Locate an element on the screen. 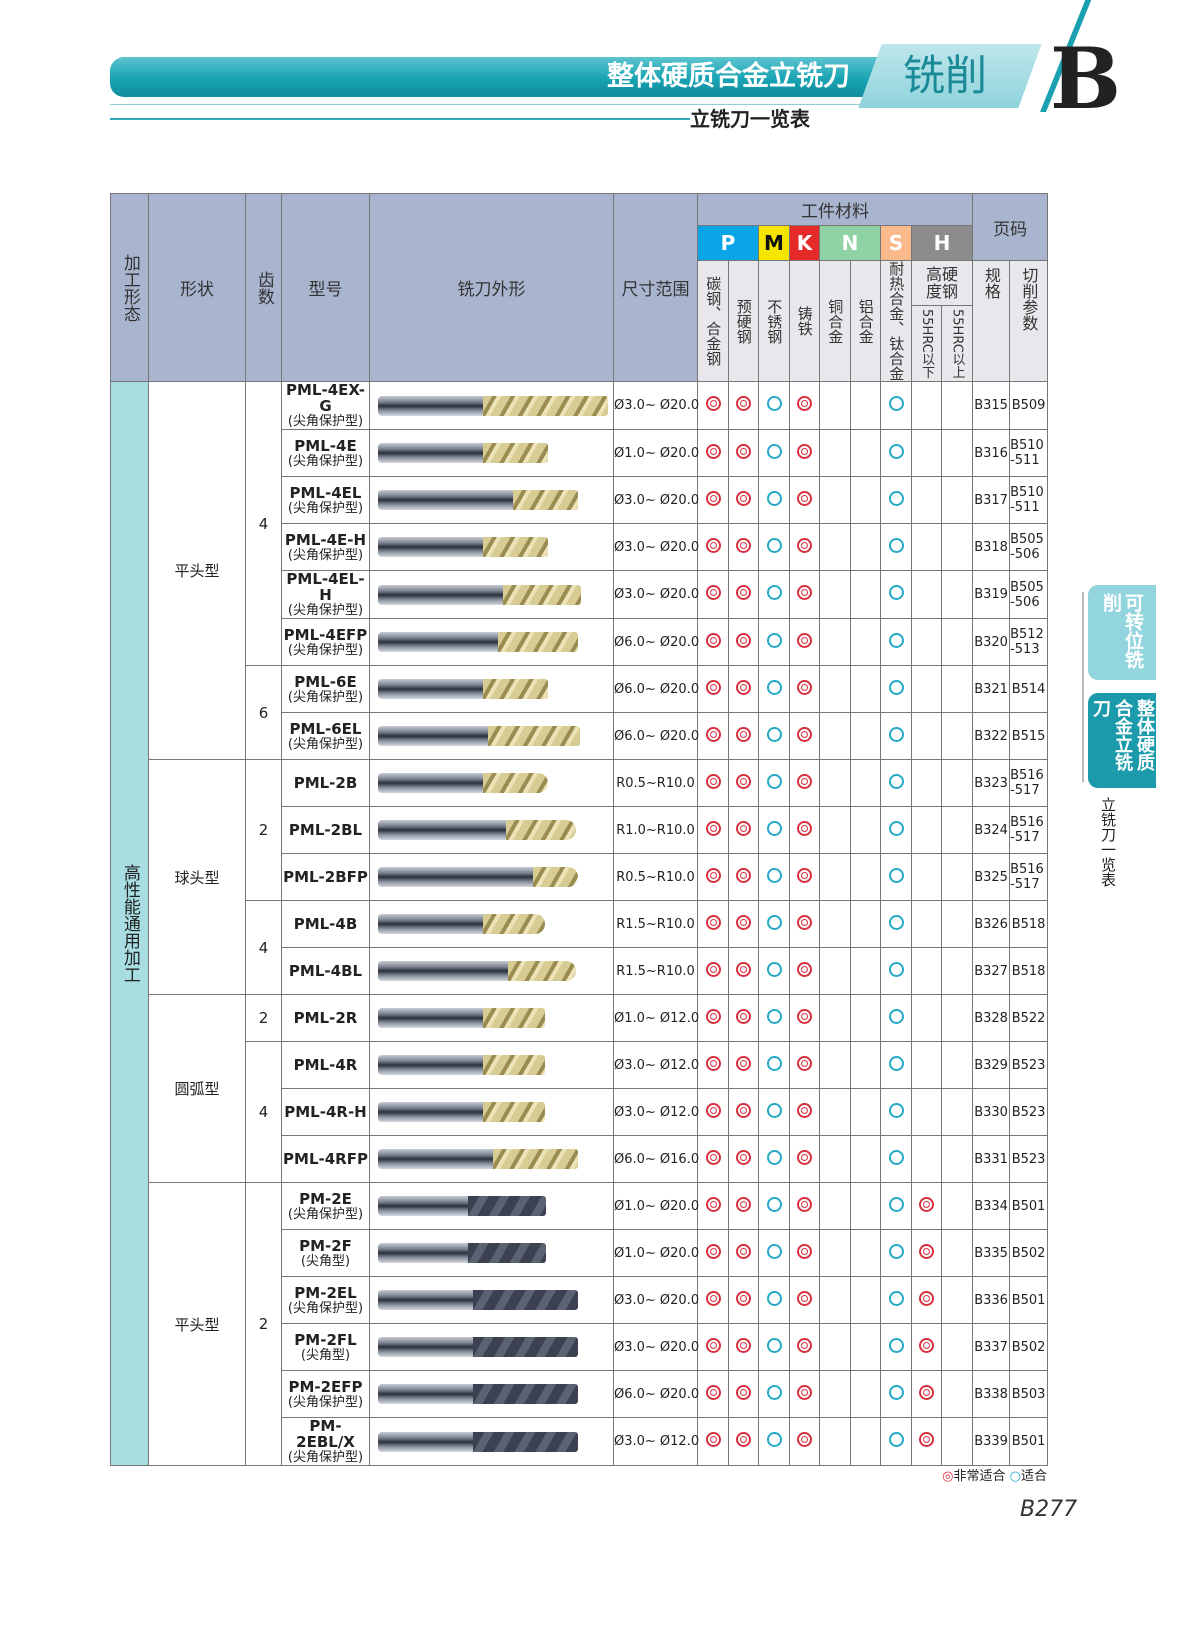 This screenshot has height=1628, width=1200. model-name: PML-4B is located at coordinates (325, 924).